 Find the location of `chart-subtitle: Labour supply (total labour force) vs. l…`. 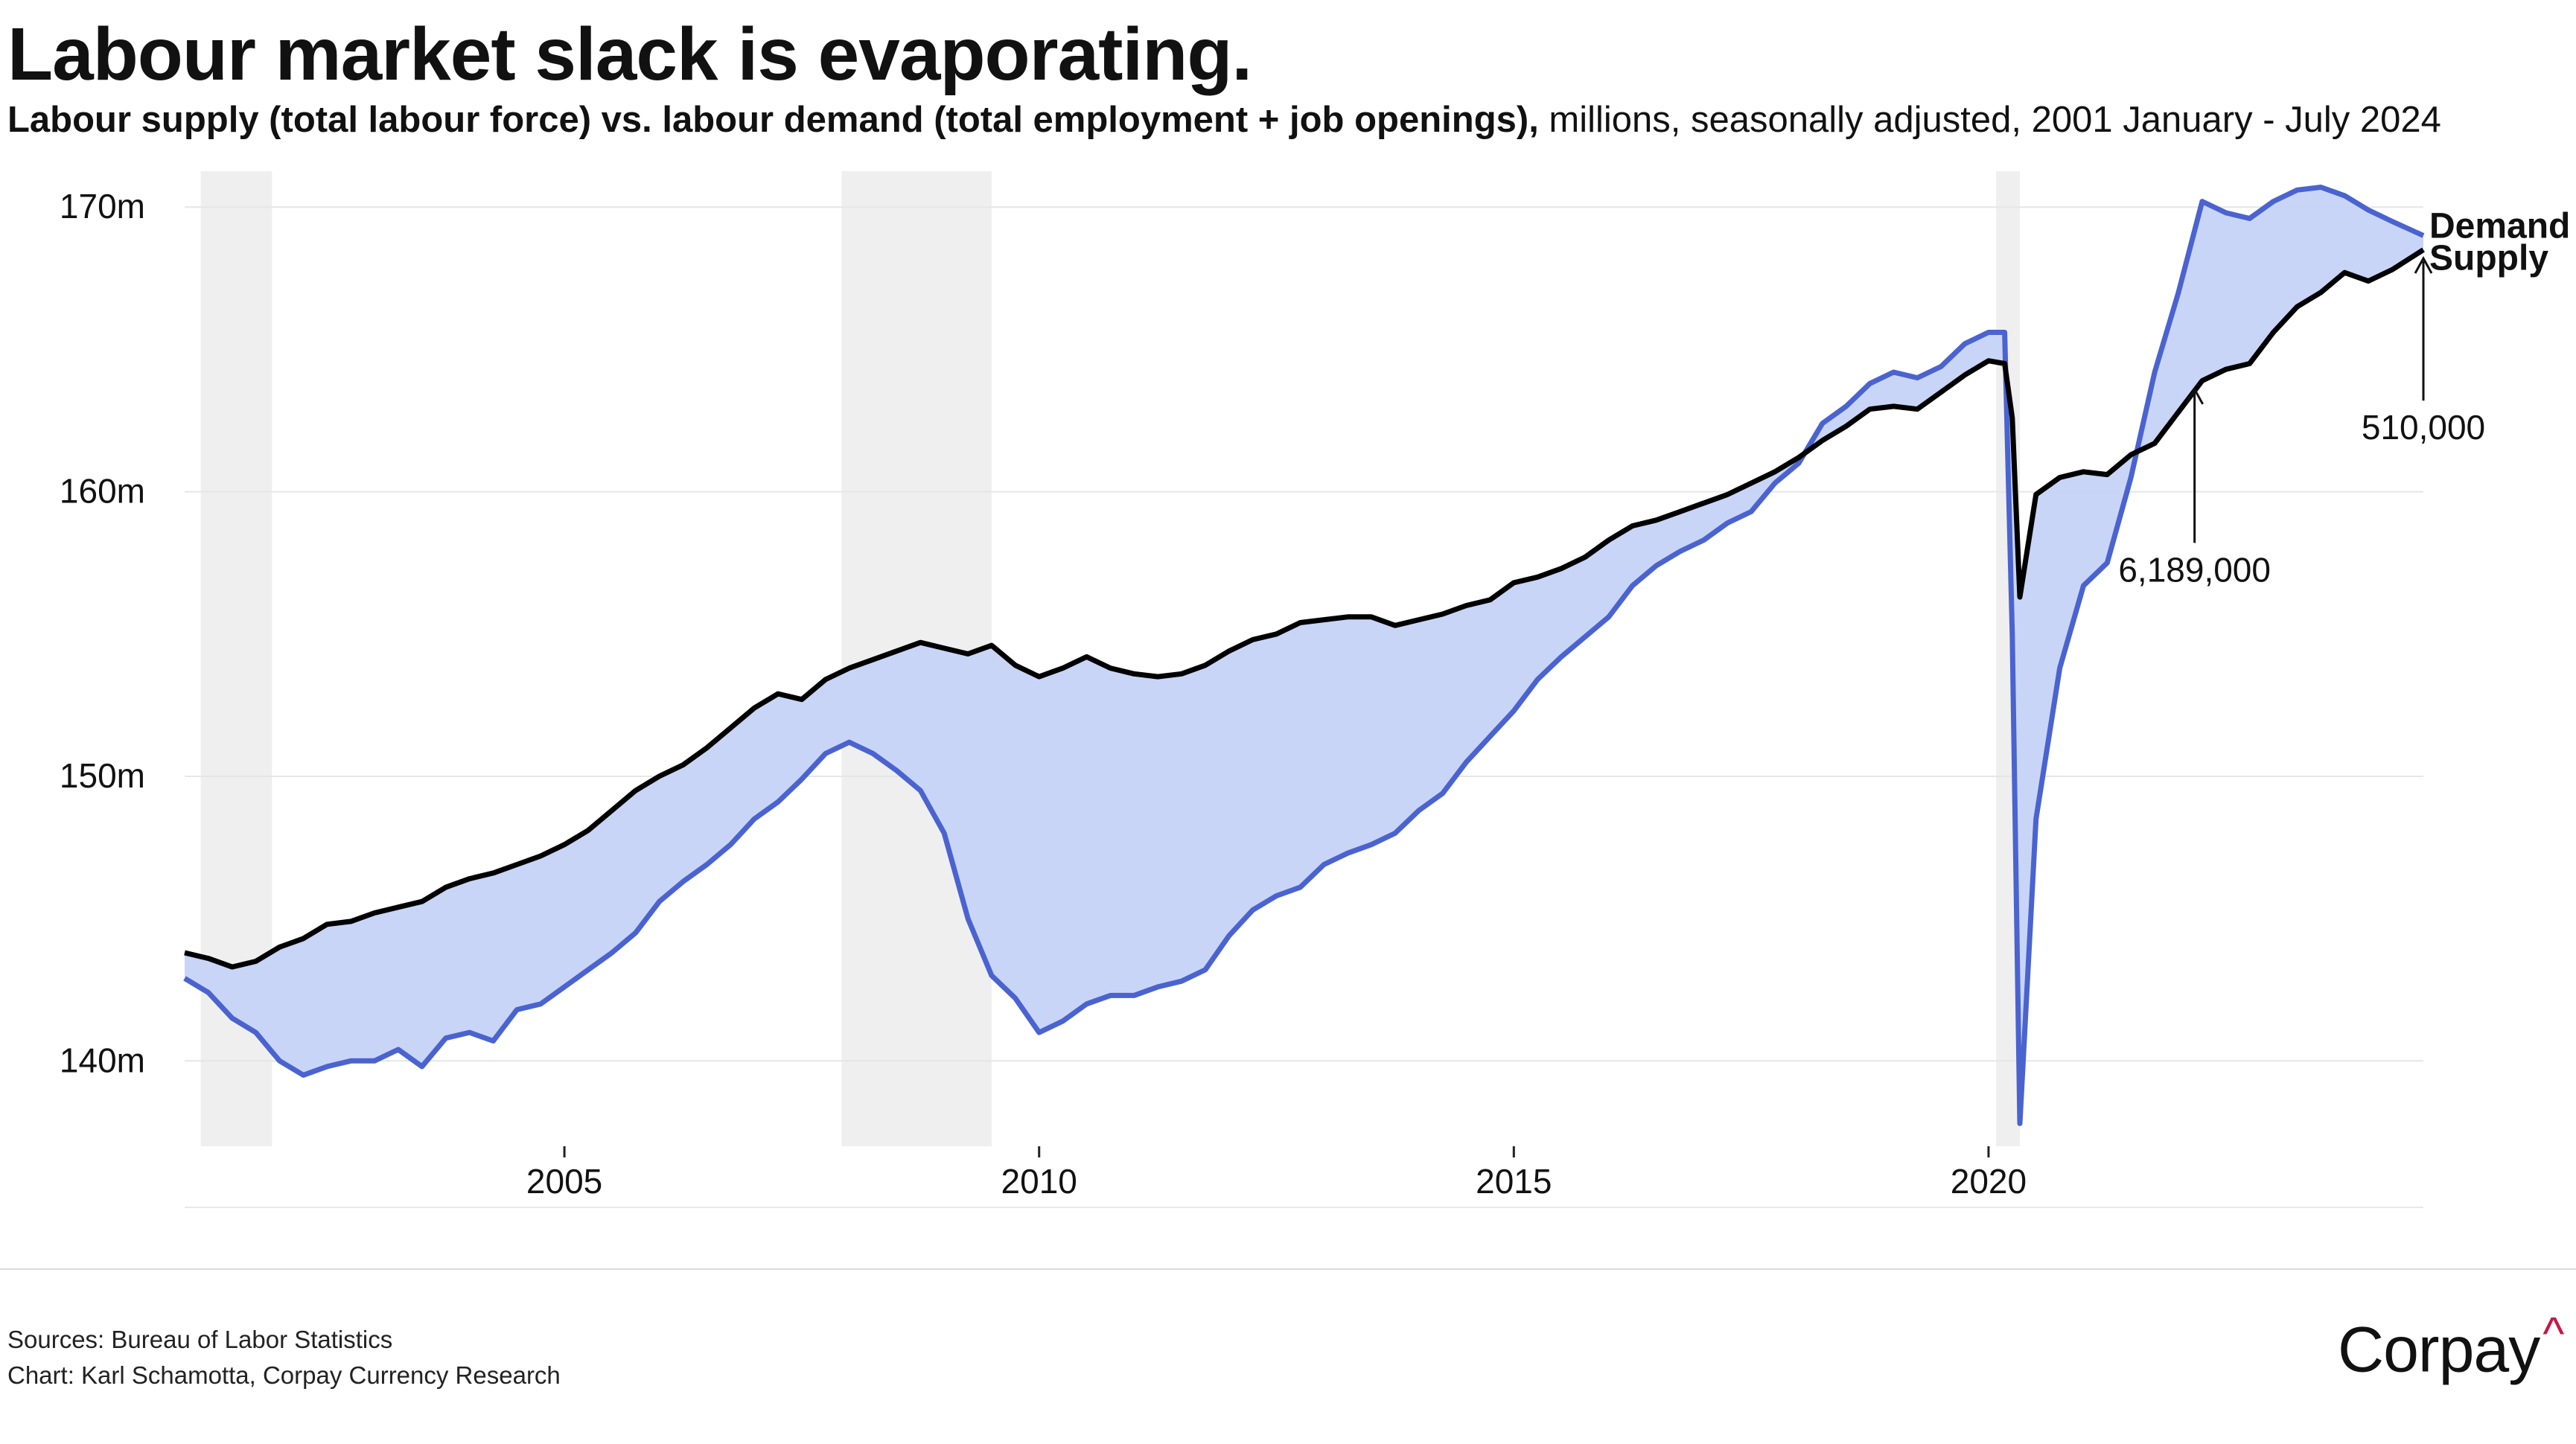

chart-subtitle: Labour supply (total labour force) vs. l… is located at coordinates (1224, 120).